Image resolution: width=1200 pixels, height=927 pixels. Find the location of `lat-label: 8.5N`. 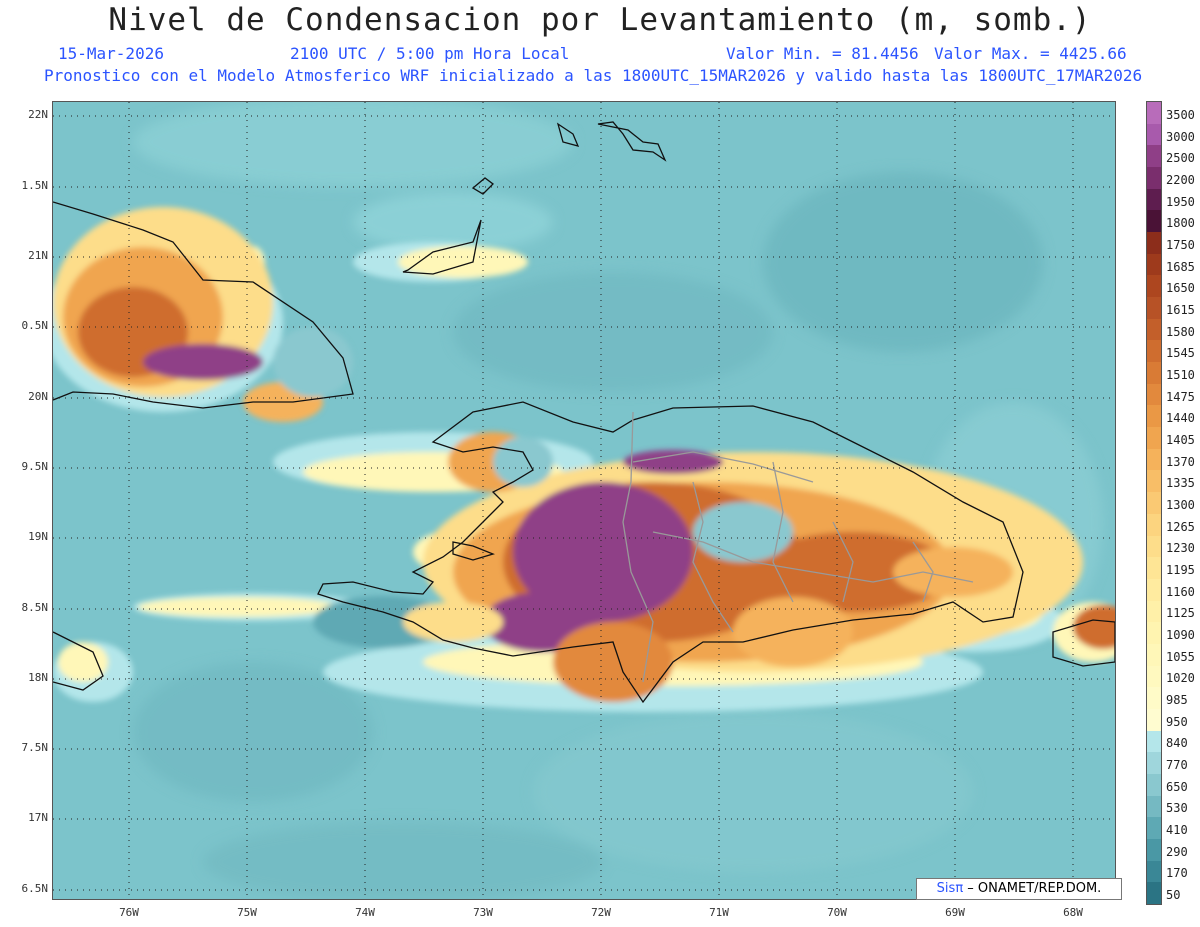

lat-label: 8.5N is located at coordinates (35, 607).